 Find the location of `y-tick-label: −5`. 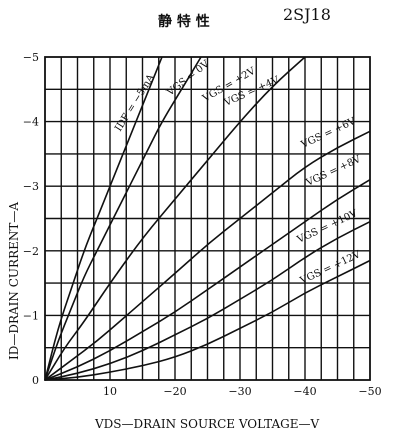

y-tick-label: −5 is located at coordinates (31, 57).